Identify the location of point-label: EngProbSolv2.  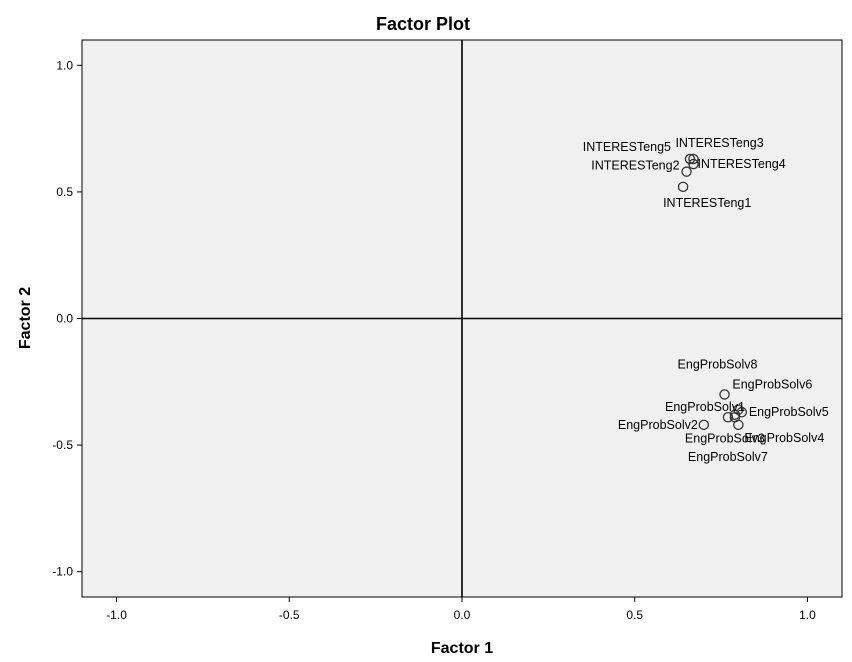
(658, 425).